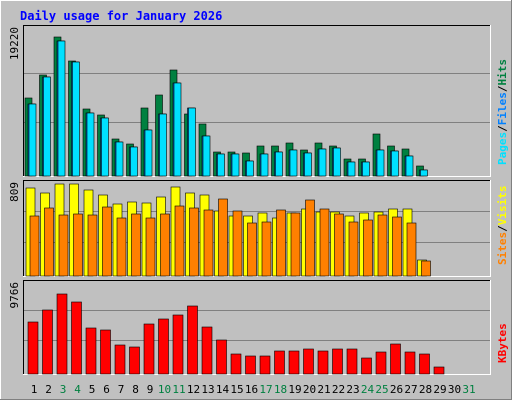 Image resolution: width=512 pixels, height=400 pixels. Describe the element at coordinates (14, 295) in the screenshot. I see `y-max-label: 9766` at that location.